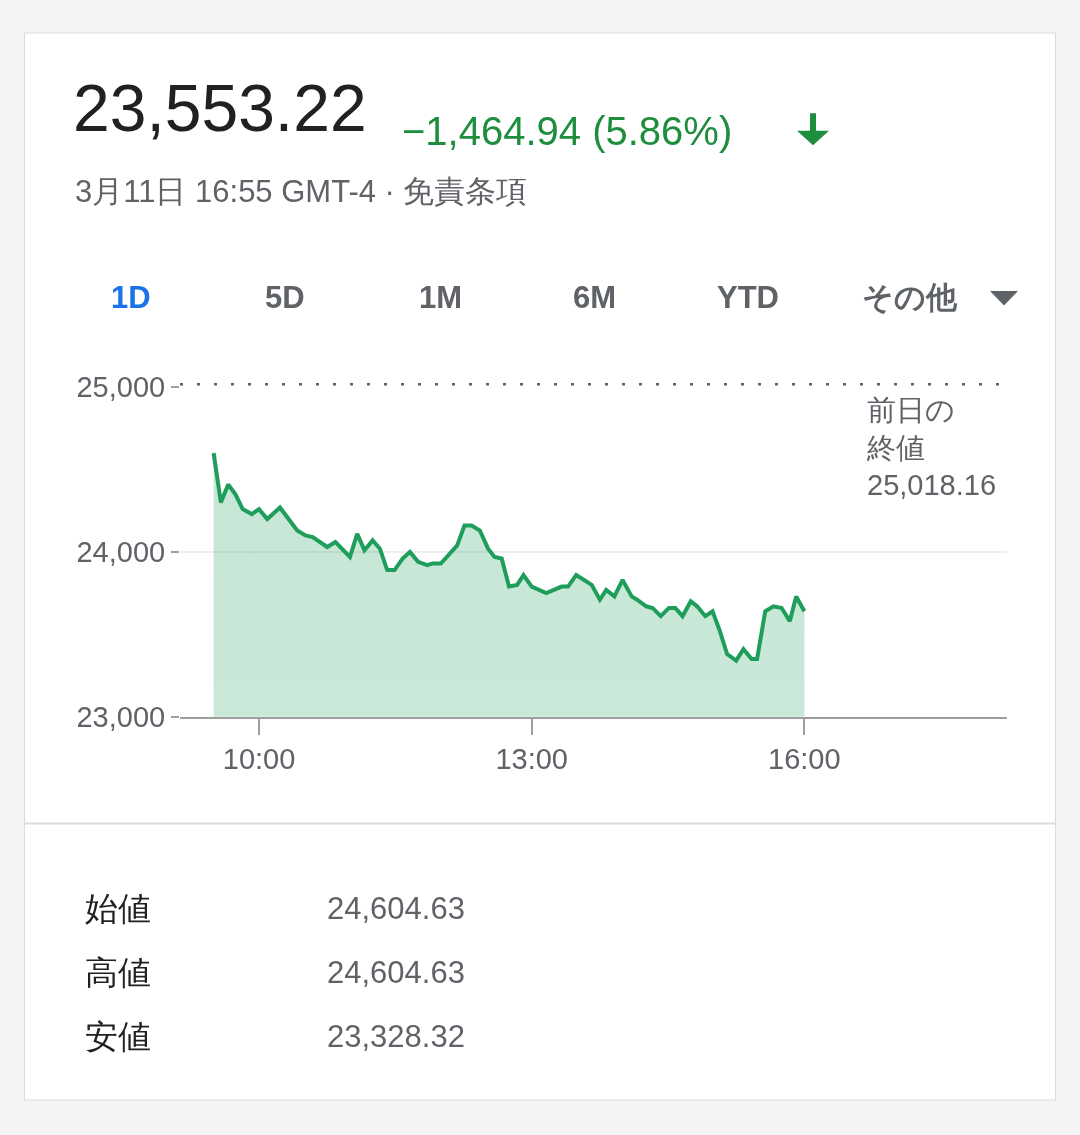 The height and width of the screenshot is (1135, 1080). Describe the element at coordinates (441, 297) in the screenshot. I see `text: 1M` at that location.